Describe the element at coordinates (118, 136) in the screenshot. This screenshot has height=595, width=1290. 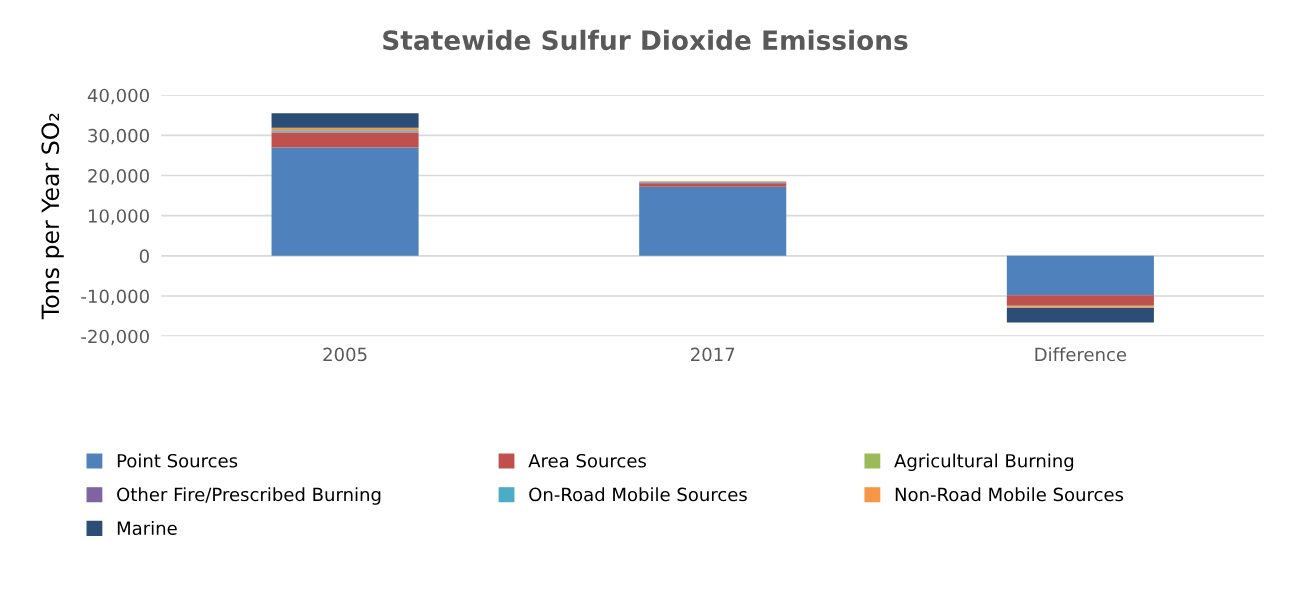
I see `y-tick-label: 30,000` at that location.